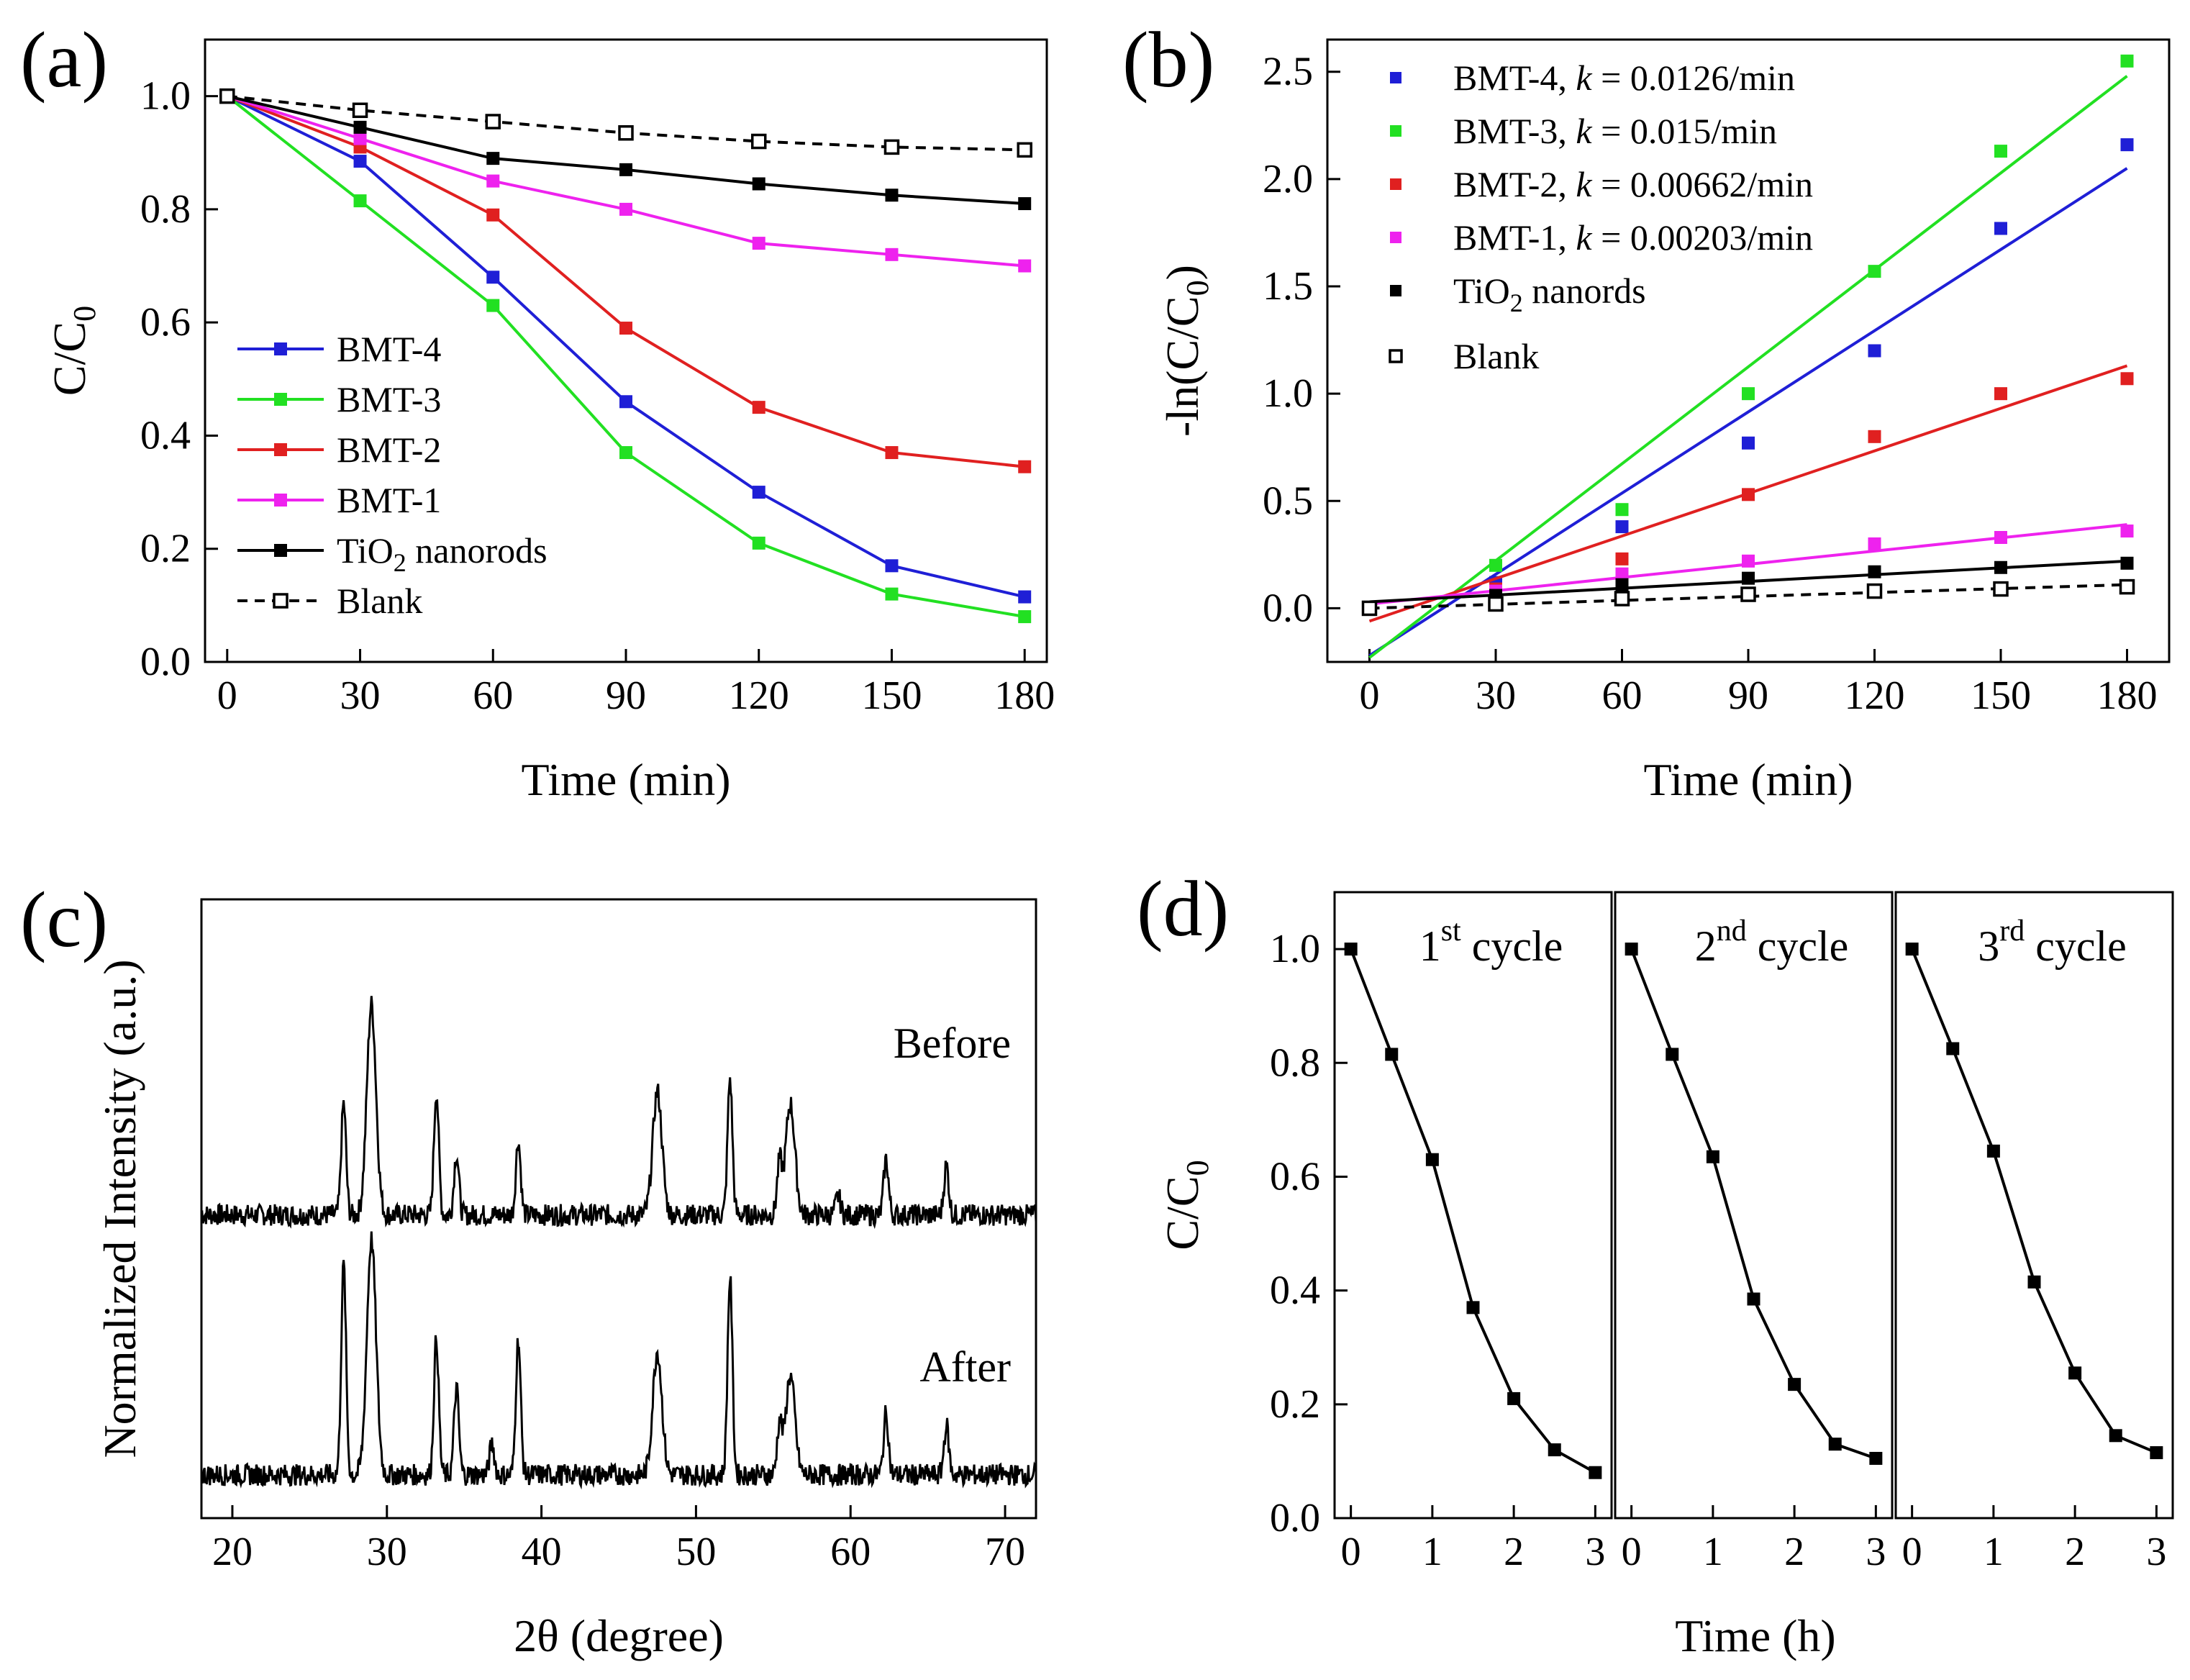 This screenshot has width=2190, height=1680. I want to click on x-tick-label: 50, so click(696, 1552).